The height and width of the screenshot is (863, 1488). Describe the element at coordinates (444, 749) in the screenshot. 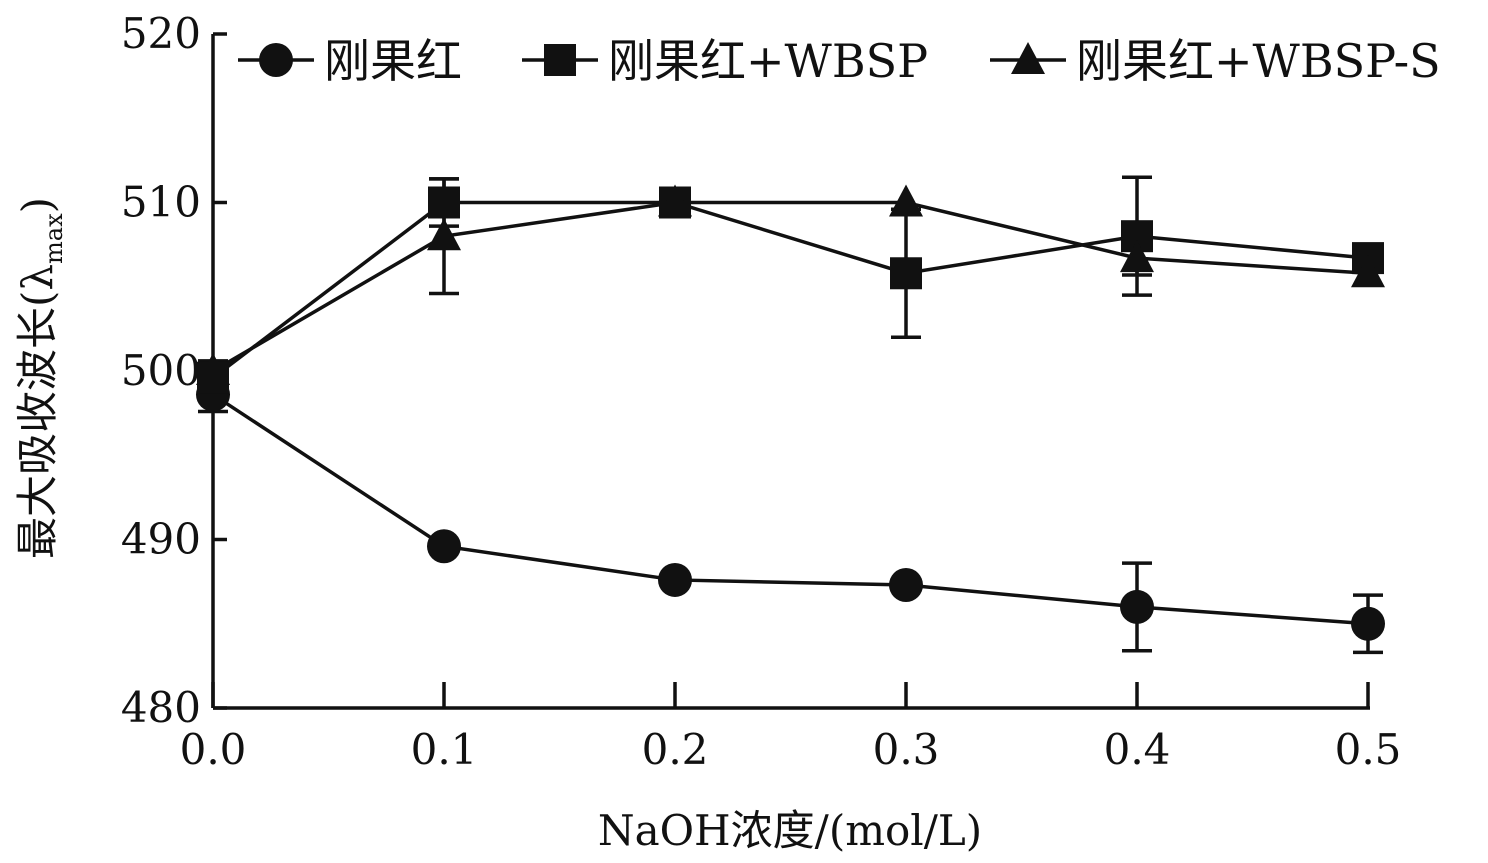

I see `x-tick-label: 0.1` at that location.